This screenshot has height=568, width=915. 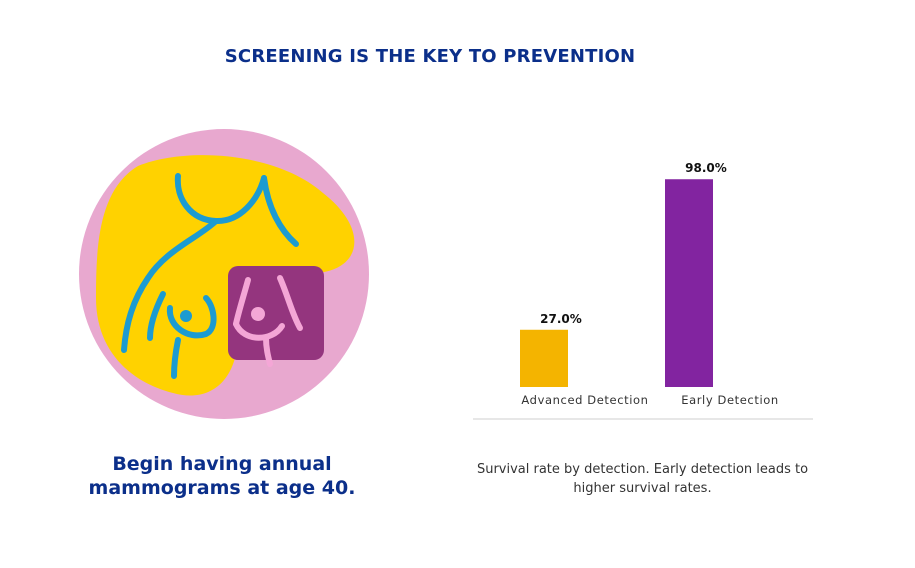 I want to click on bar-value-label-1: 98.0%, so click(x=706, y=168).